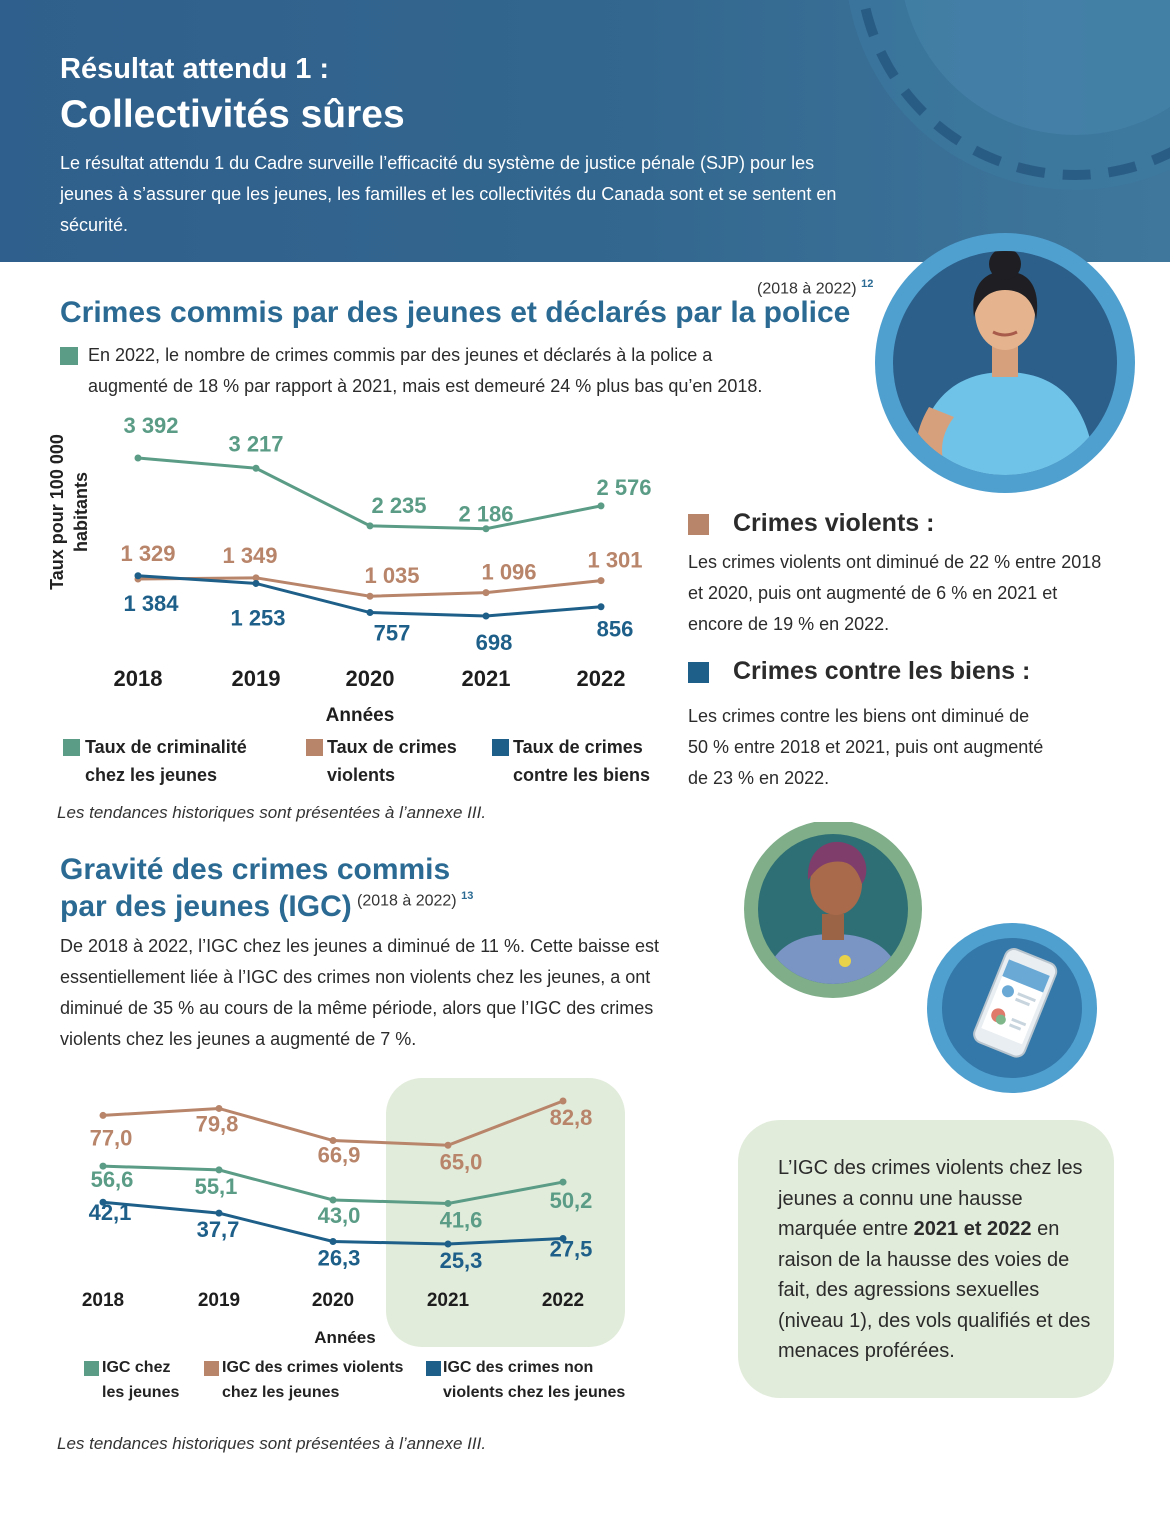 This screenshot has width=1170, height=1514. I want to click on violent-crimes-title: Crimes violents :, so click(834, 523).